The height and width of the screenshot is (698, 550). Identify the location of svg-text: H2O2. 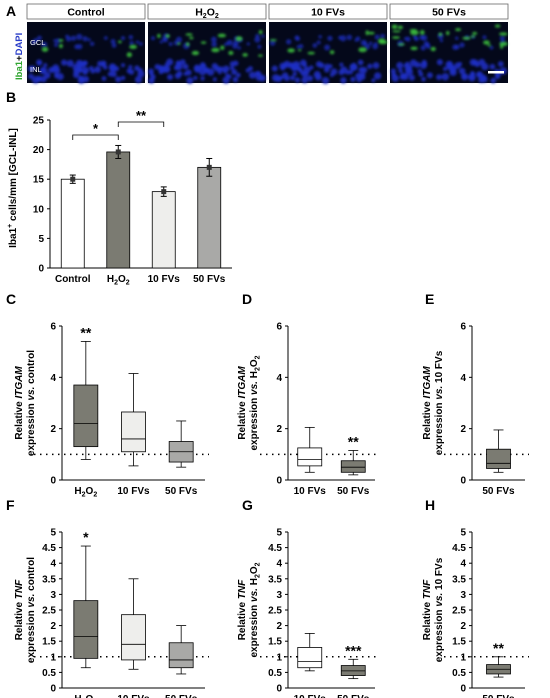
(207, 14).